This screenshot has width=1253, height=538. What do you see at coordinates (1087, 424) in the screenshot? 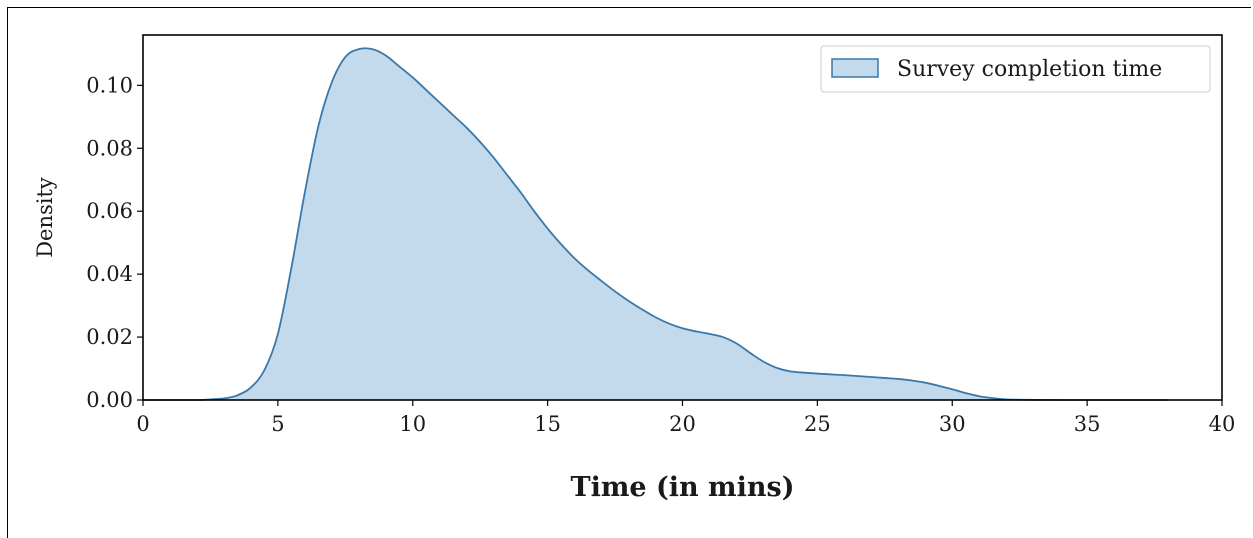
I see `x-tick-label: 35` at bounding box center [1087, 424].